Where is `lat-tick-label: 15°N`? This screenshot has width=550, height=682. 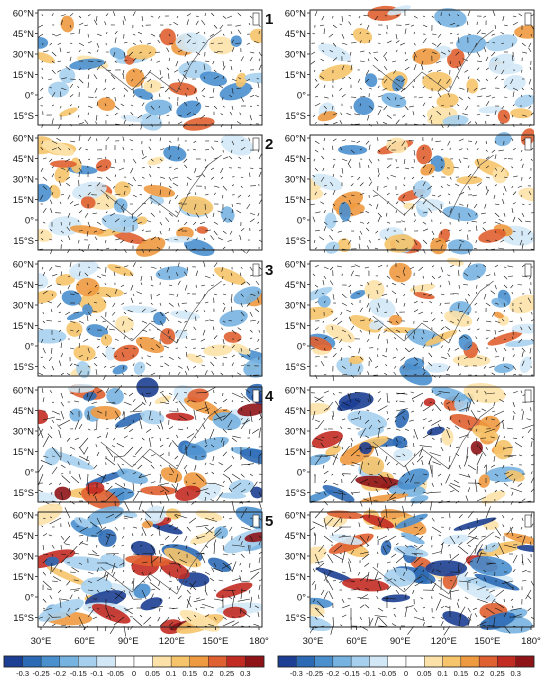 lat-tick-label: 15°N is located at coordinates (295, 75).